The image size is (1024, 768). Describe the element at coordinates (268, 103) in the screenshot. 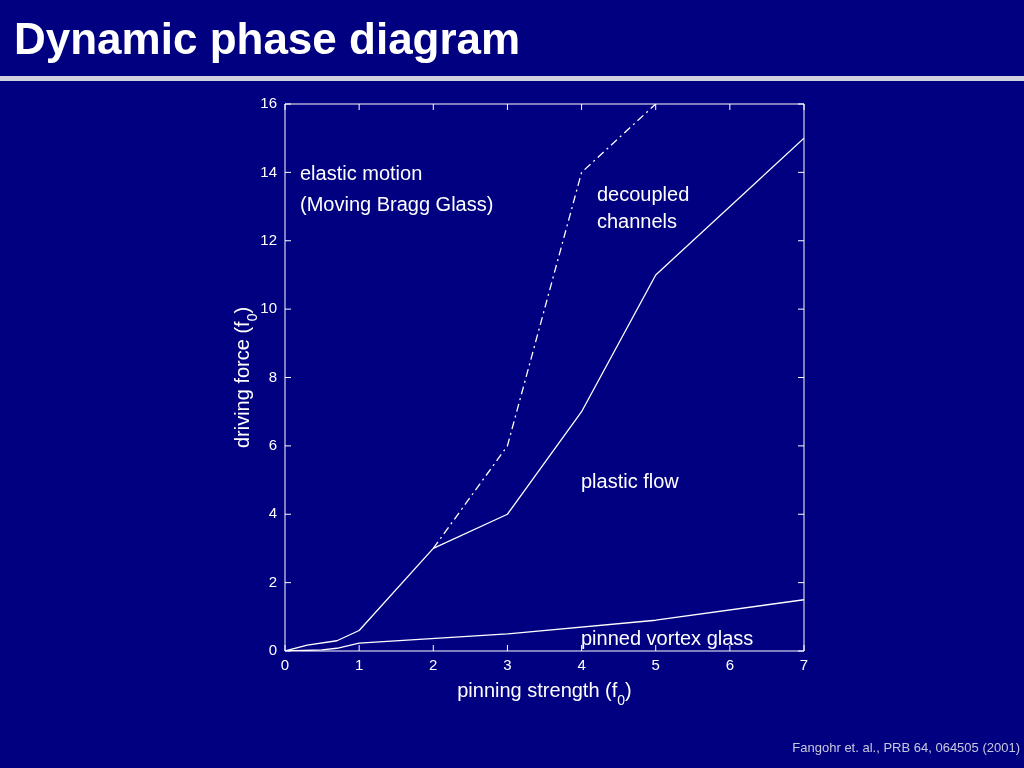

I see `y-tick-label: 16` at that location.